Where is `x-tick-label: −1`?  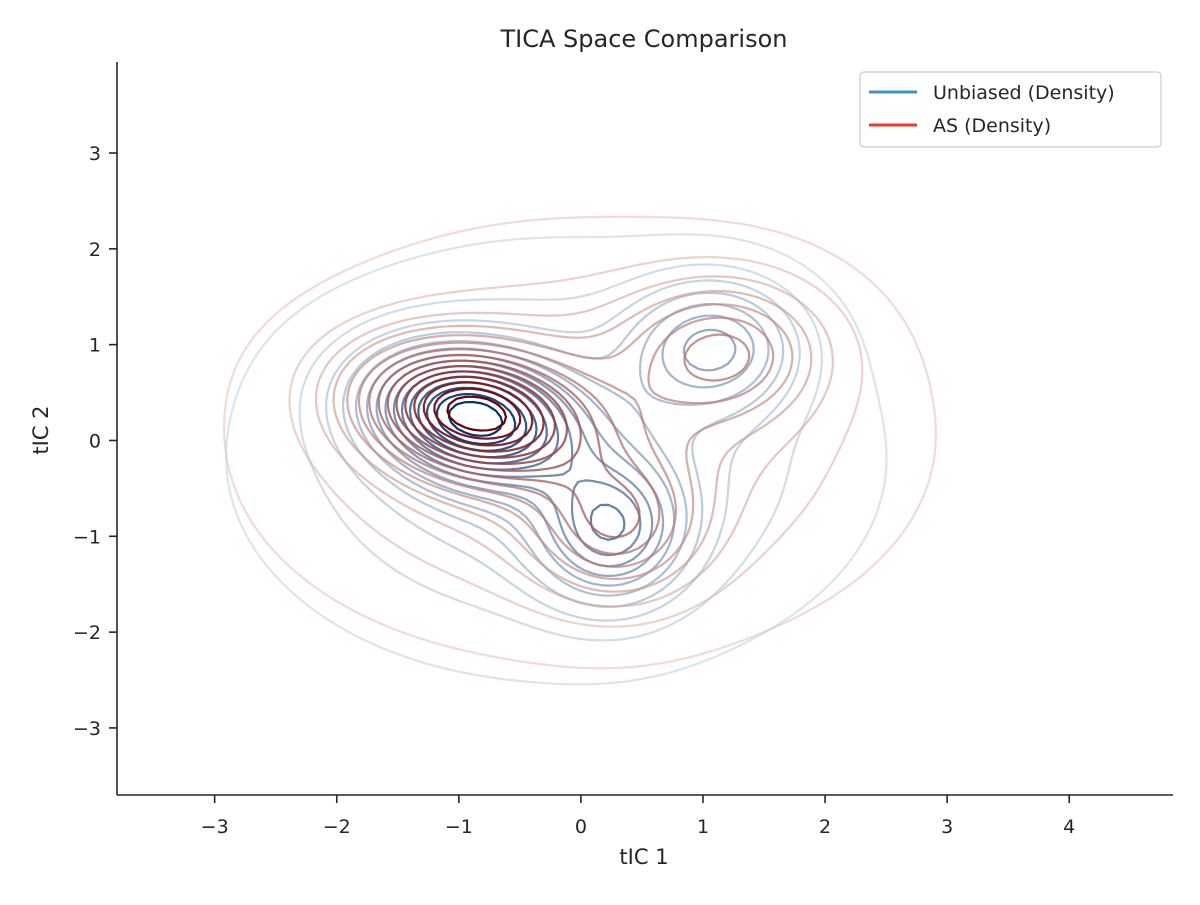 x-tick-label: −1 is located at coordinates (459, 827).